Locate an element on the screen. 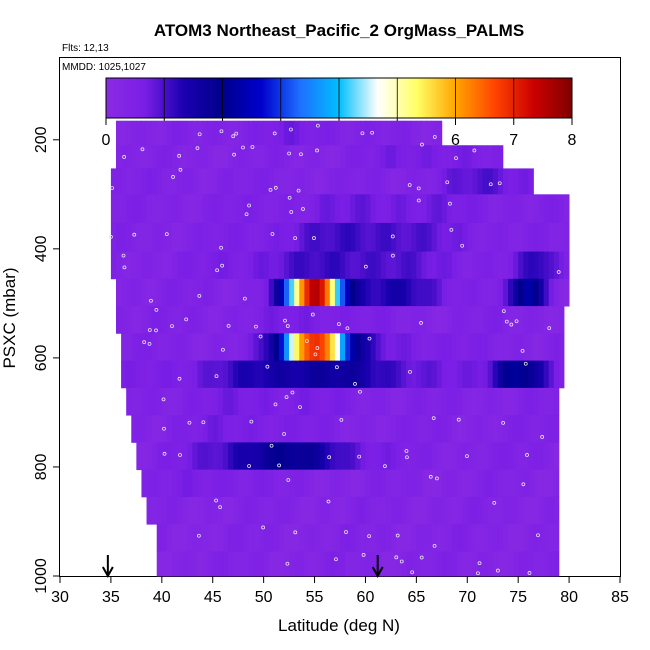 This screenshot has width=650, height=650. colorbar-tick-label: 0 is located at coordinates (106, 140).